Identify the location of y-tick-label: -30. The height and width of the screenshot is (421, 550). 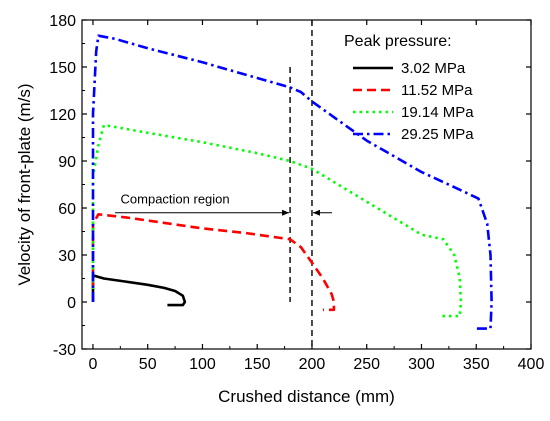
(64, 350).